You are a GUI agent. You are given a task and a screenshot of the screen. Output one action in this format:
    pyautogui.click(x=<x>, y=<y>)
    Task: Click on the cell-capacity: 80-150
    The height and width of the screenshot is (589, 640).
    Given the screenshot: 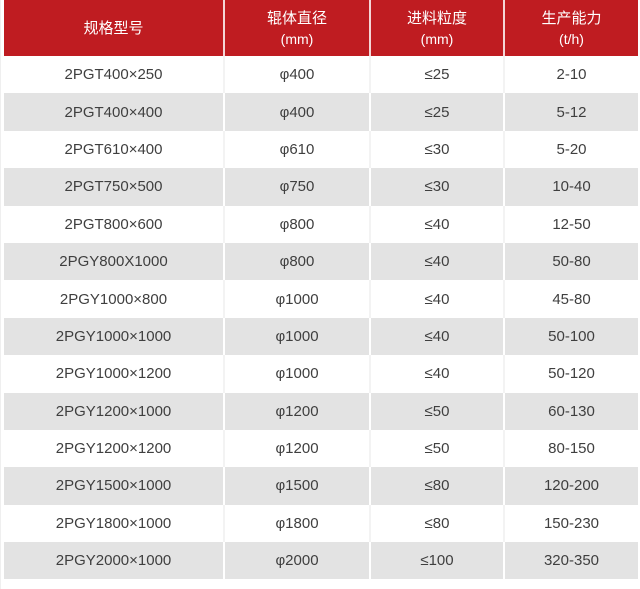 What is the action you would take?
    pyautogui.click(x=571, y=449)
    